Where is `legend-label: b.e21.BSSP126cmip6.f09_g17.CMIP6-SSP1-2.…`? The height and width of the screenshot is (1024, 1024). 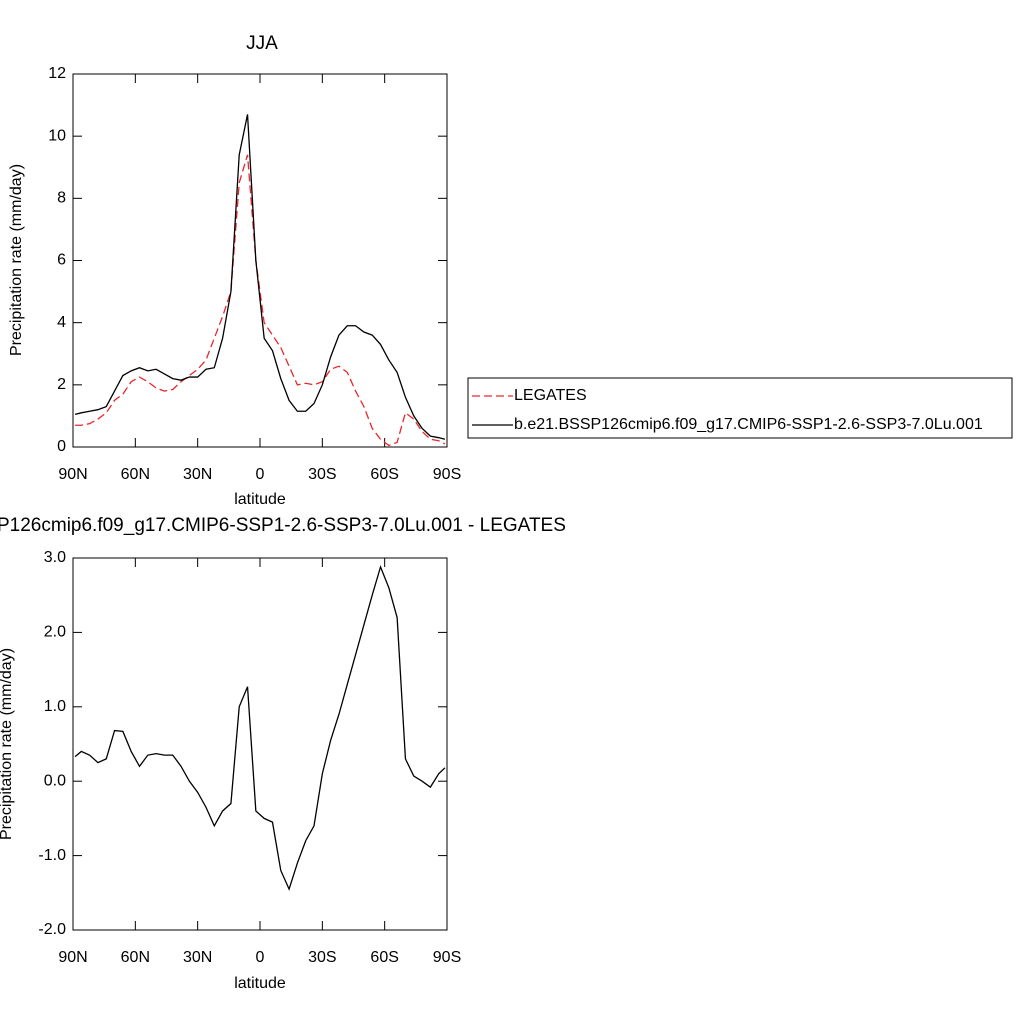
legend-label: b.e21.BSSP126cmip6.f09_g17.CMIP6-SSP1-2.… is located at coordinates (748, 424).